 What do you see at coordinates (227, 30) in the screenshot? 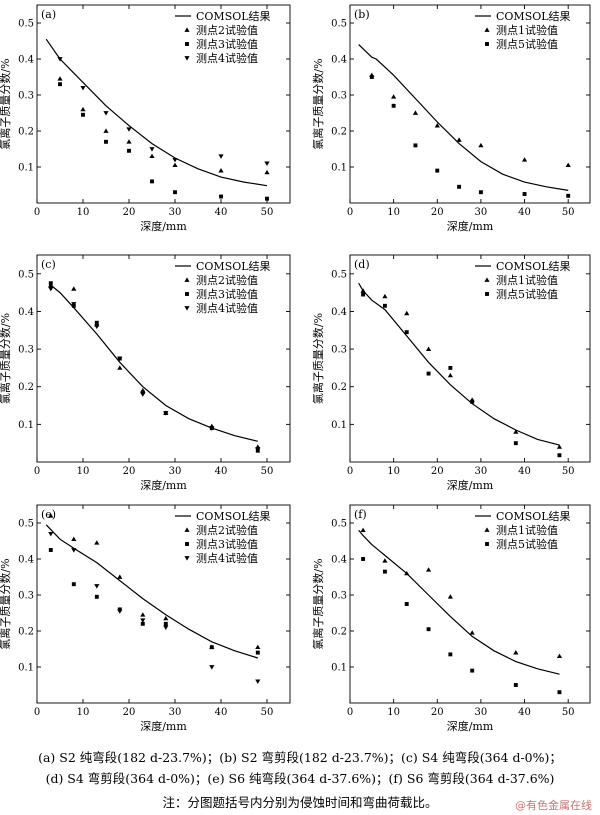
I see `legend-entry: 测点2试验值` at bounding box center [227, 30].